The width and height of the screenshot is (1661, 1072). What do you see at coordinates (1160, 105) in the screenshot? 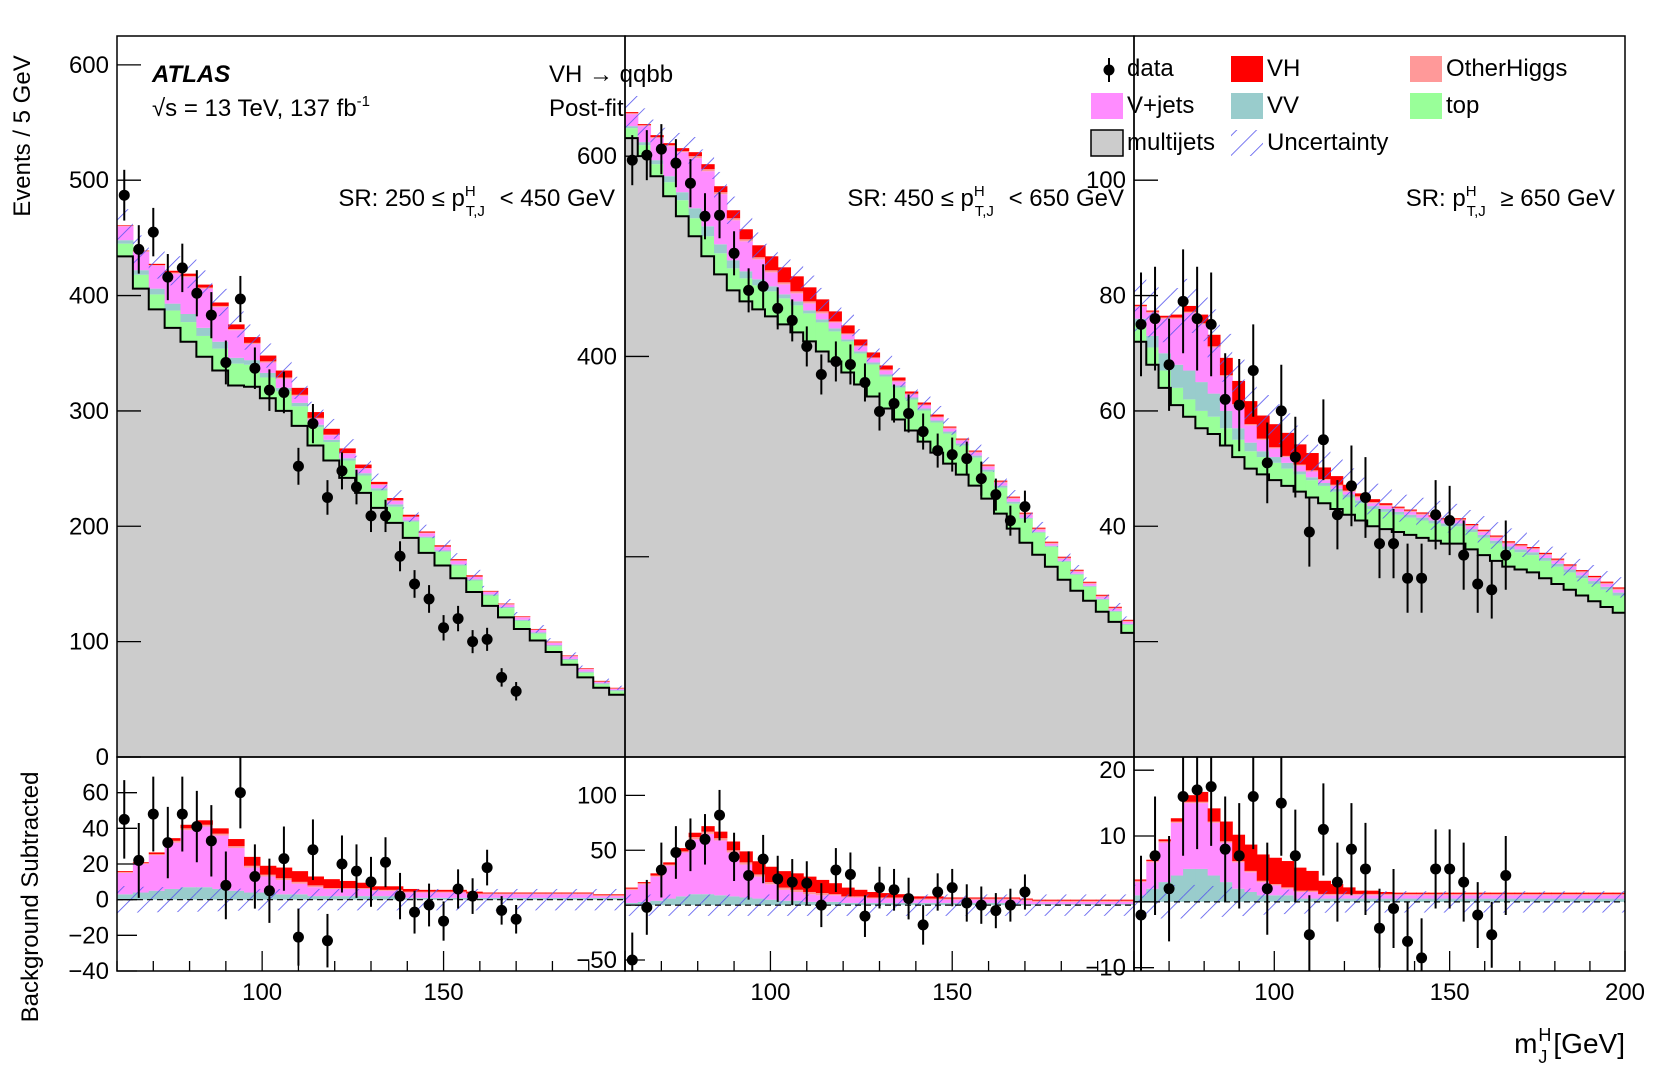
I see `legend-label-Vjets: V+jets` at bounding box center [1160, 105].